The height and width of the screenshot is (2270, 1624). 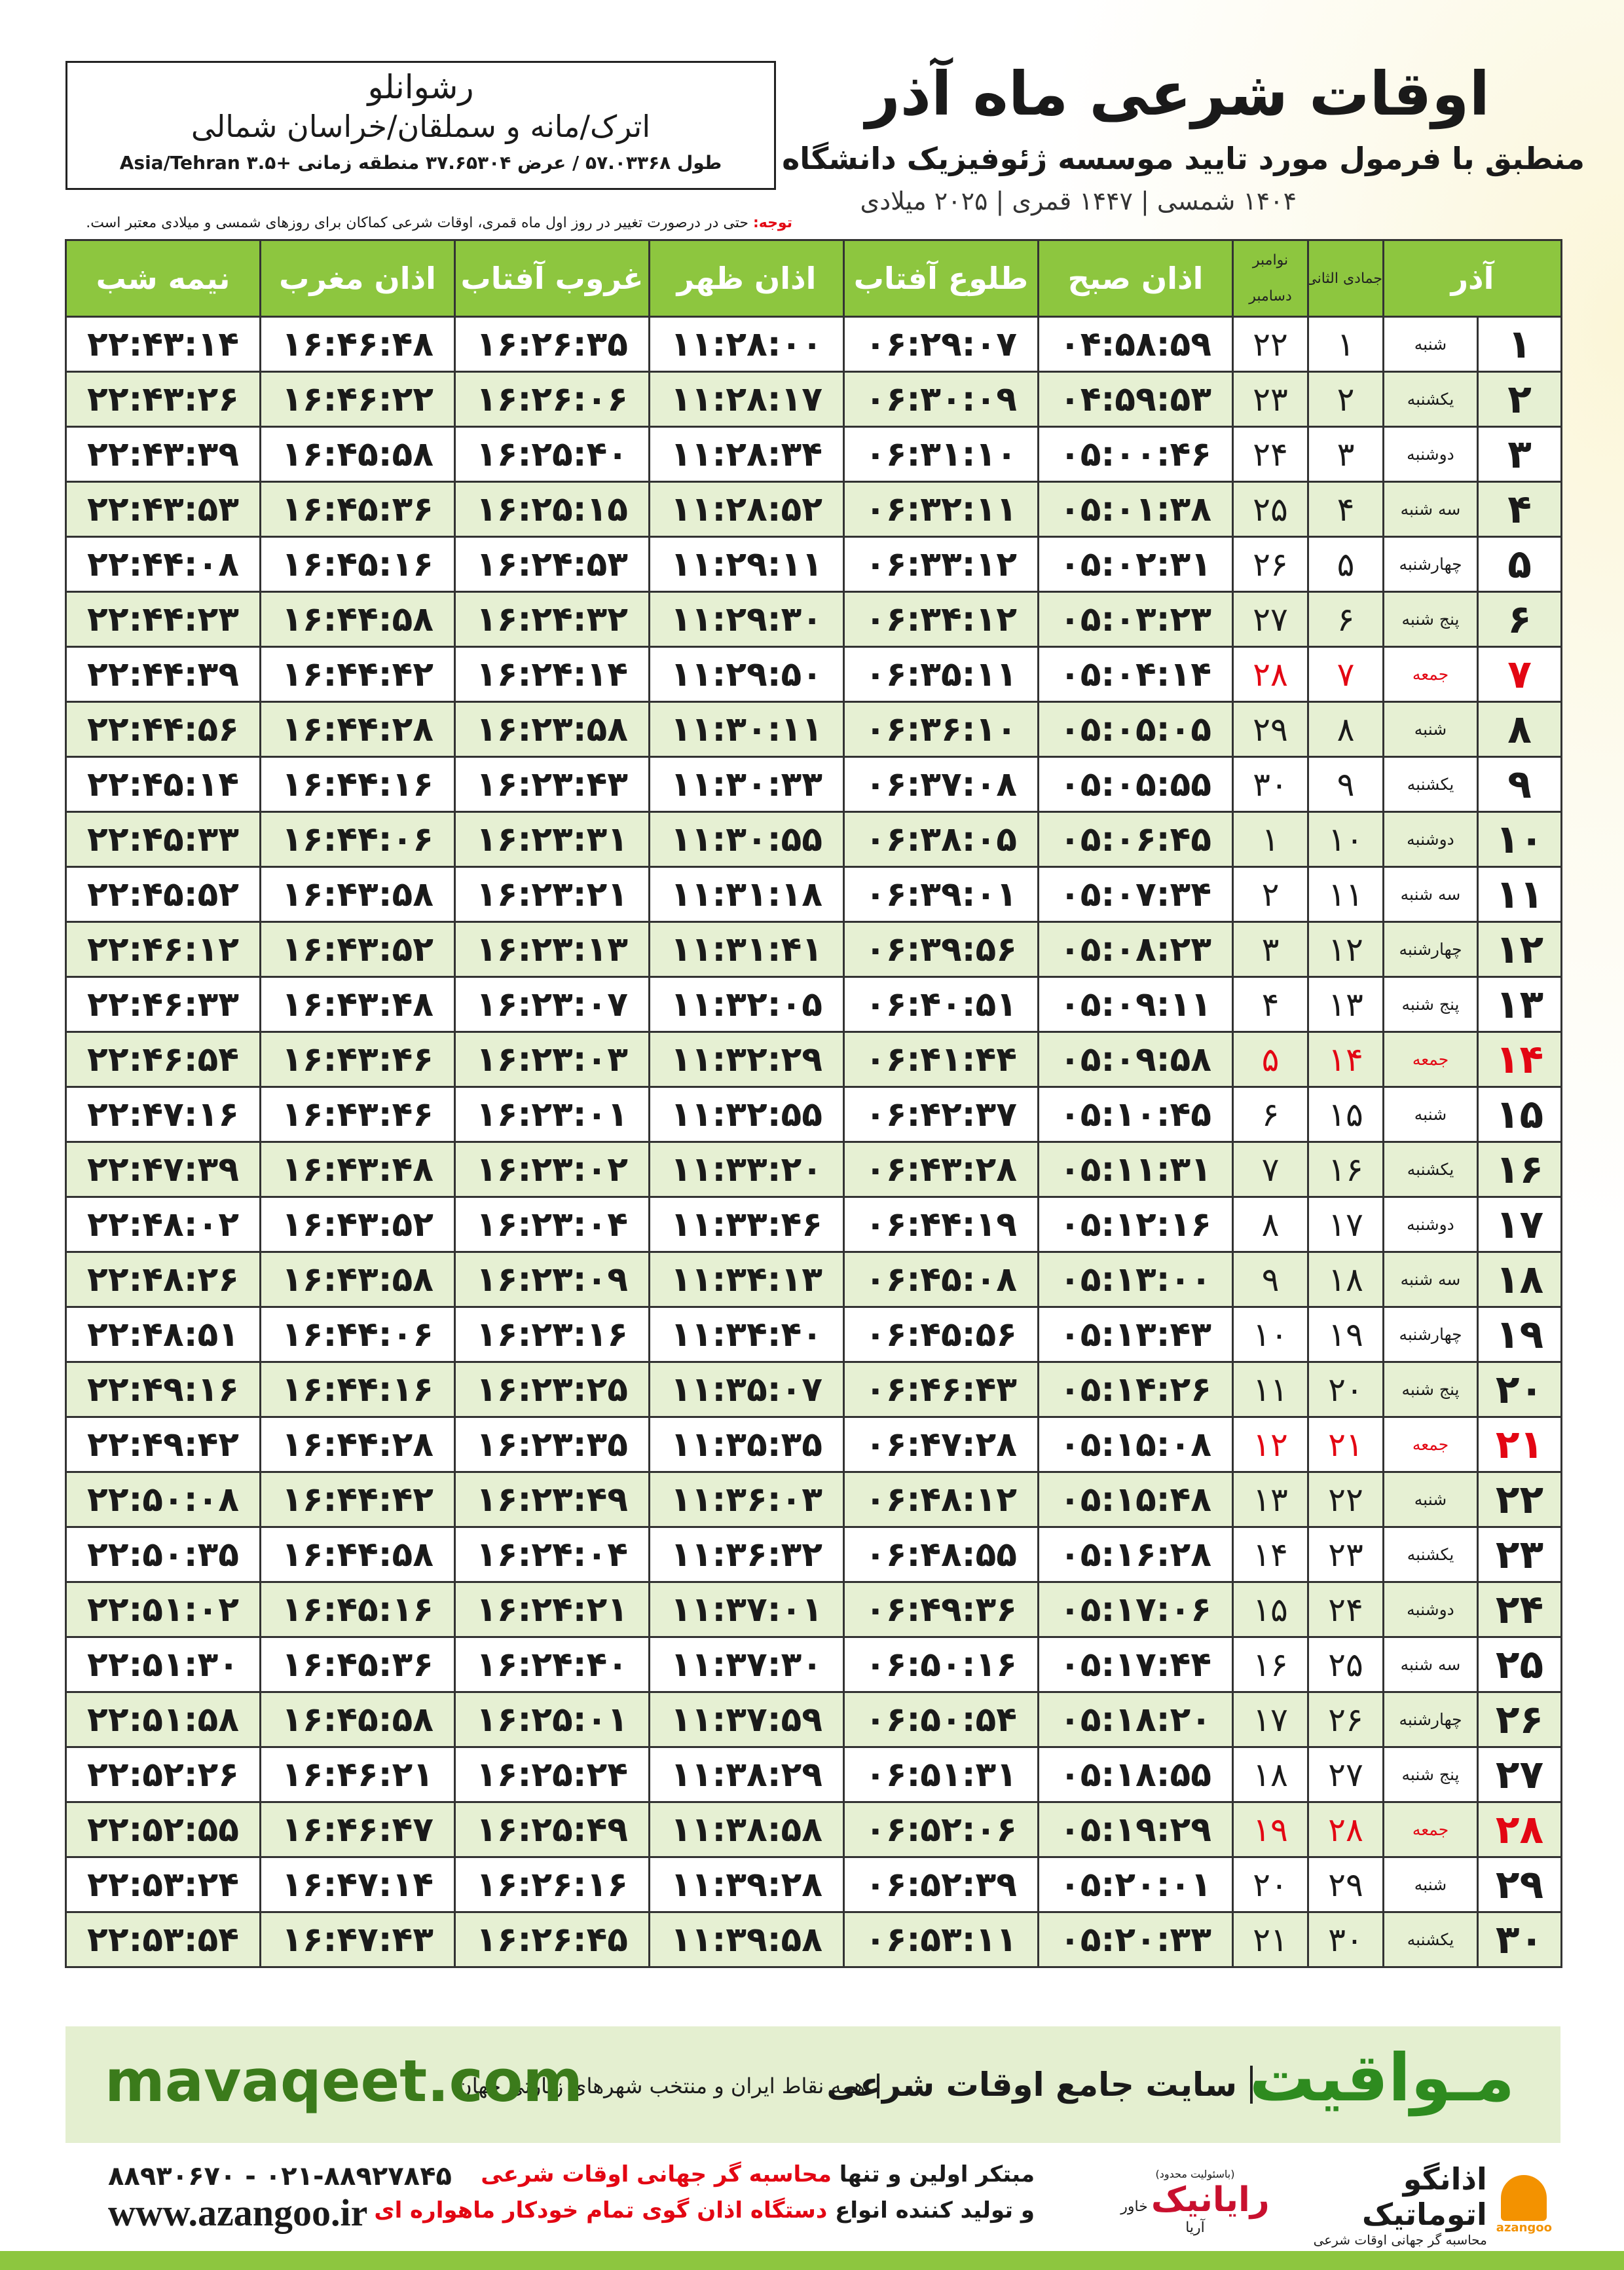 What do you see at coordinates (1345, 784) in the screenshot?
I see `hijri-day: ۹` at bounding box center [1345, 784].